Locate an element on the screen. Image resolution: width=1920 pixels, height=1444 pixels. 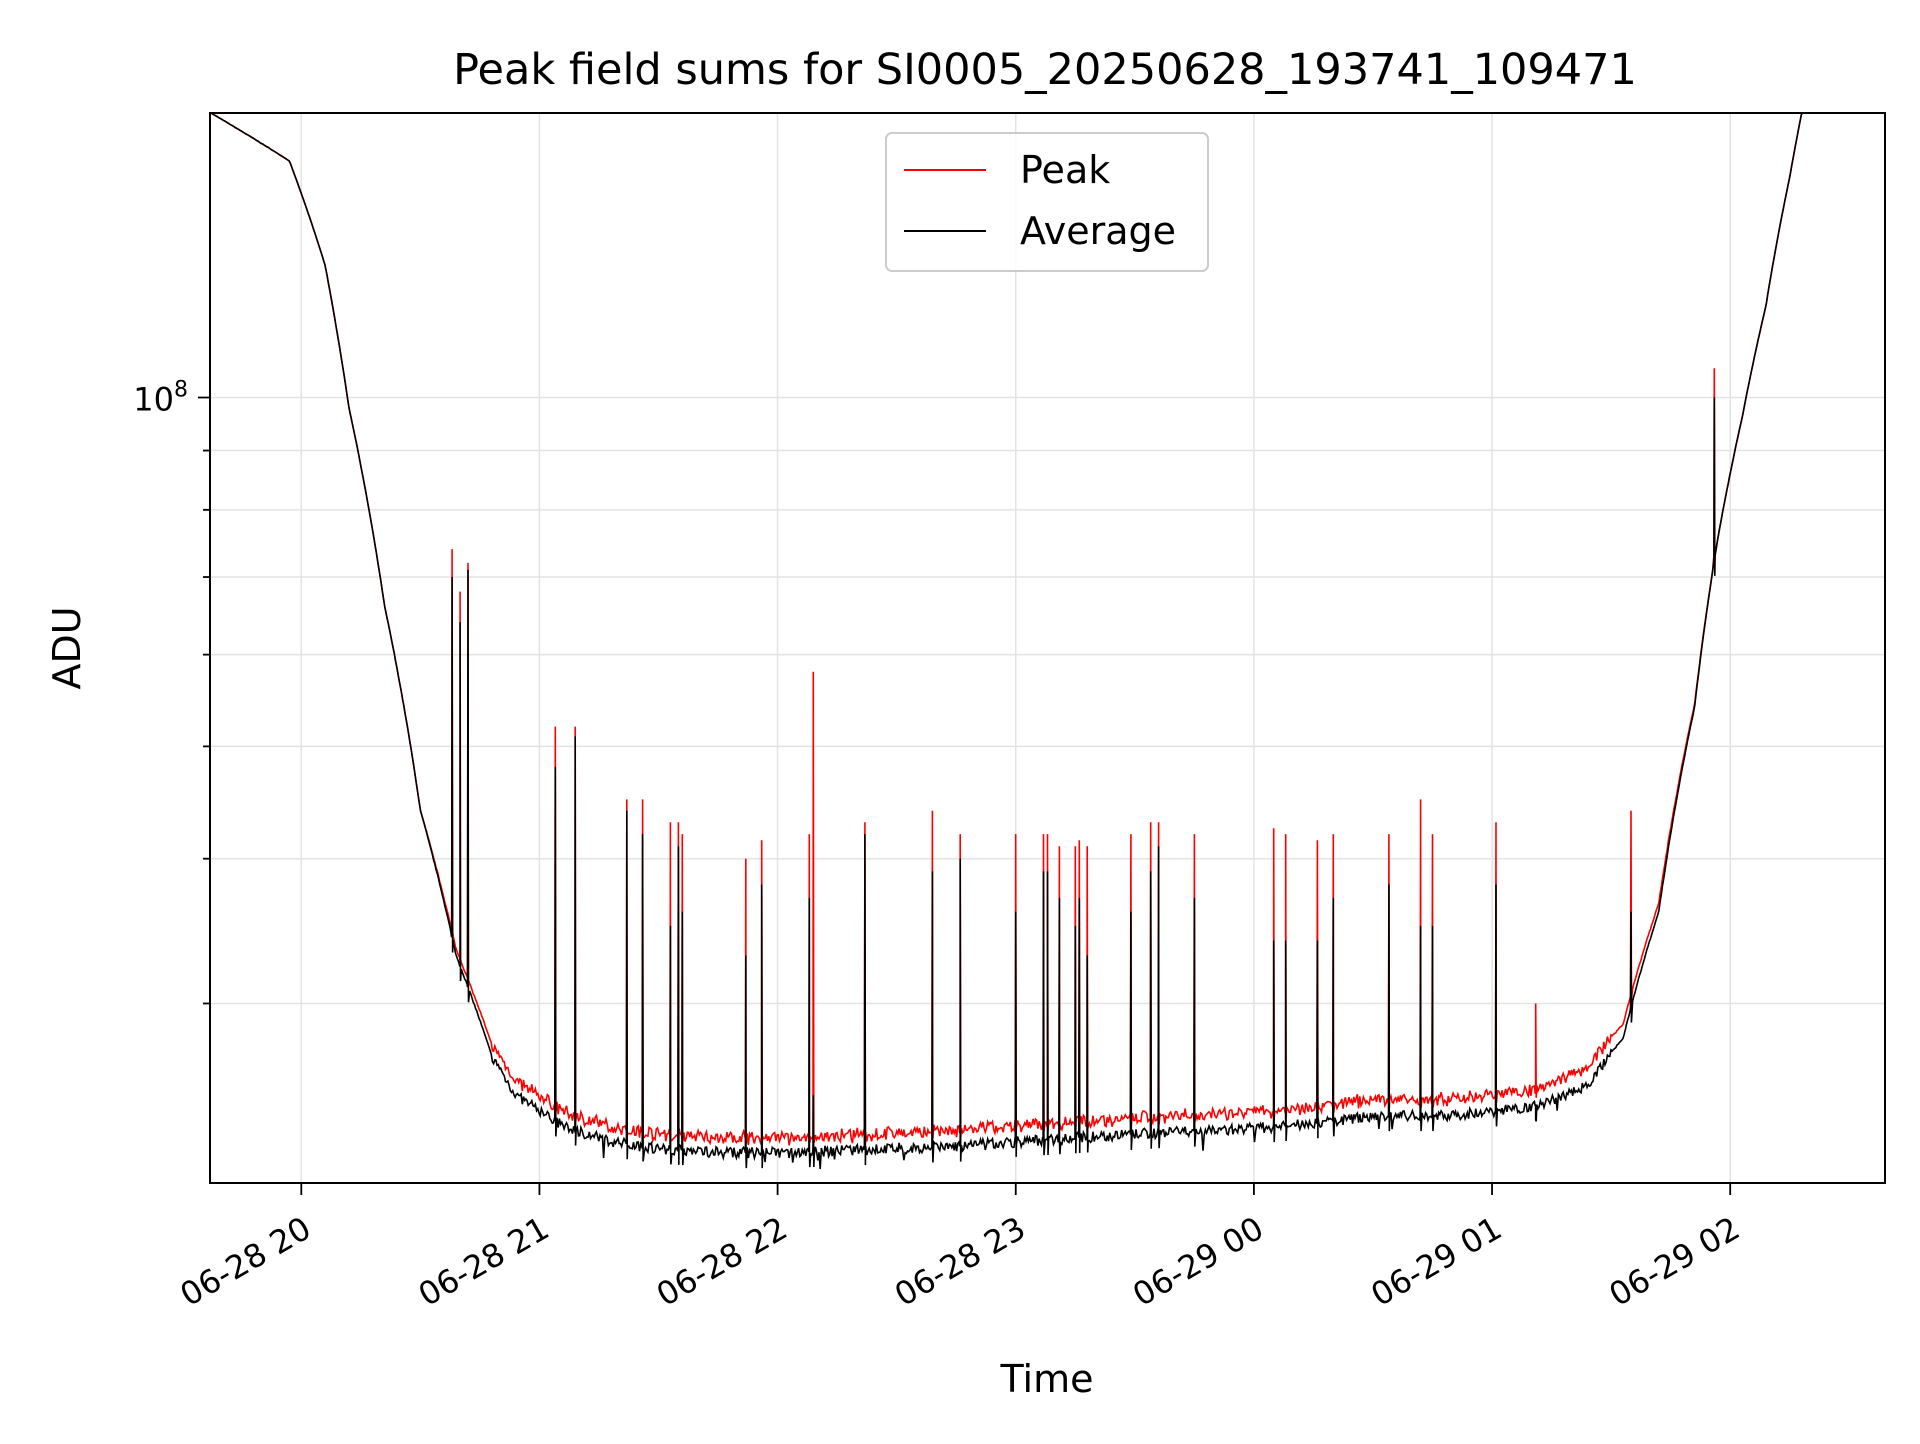
x-tick-label: 06-29 02 is located at coordinates (1675, 1261).